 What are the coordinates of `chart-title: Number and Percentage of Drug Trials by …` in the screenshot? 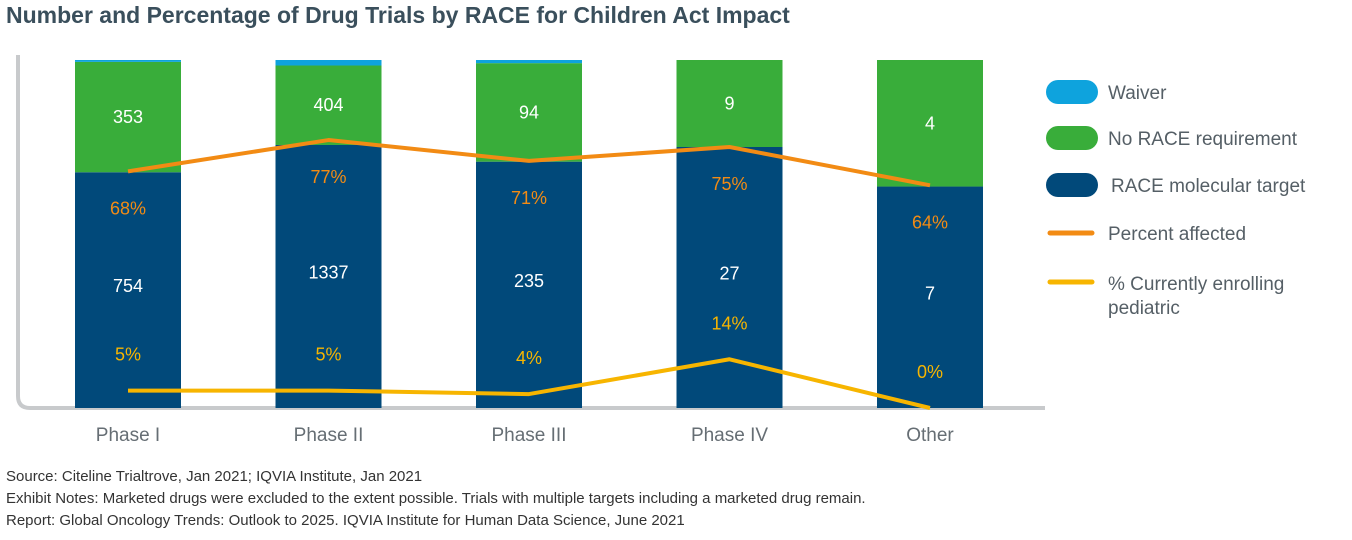 It's located at (398, 15).